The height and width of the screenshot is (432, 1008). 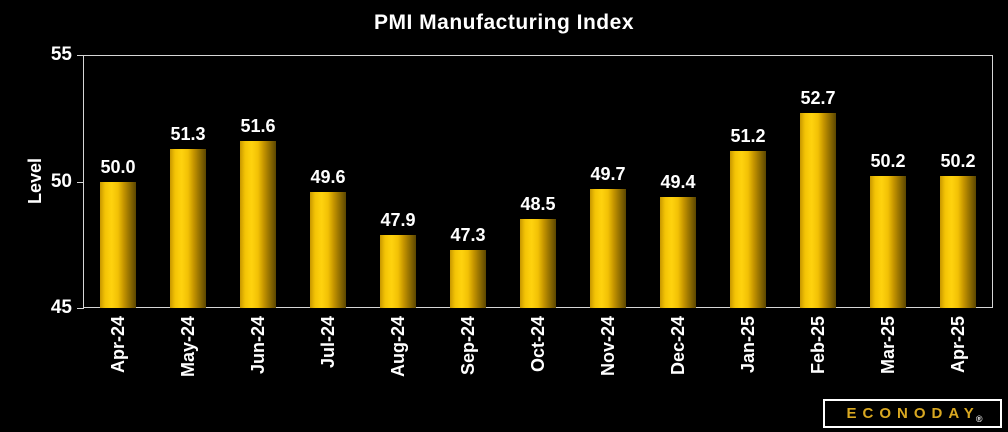 What do you see at coordinates (118, 166) in the screenshot?
I see `bar-value-label: 50.0` at bounding box center [118, 166].